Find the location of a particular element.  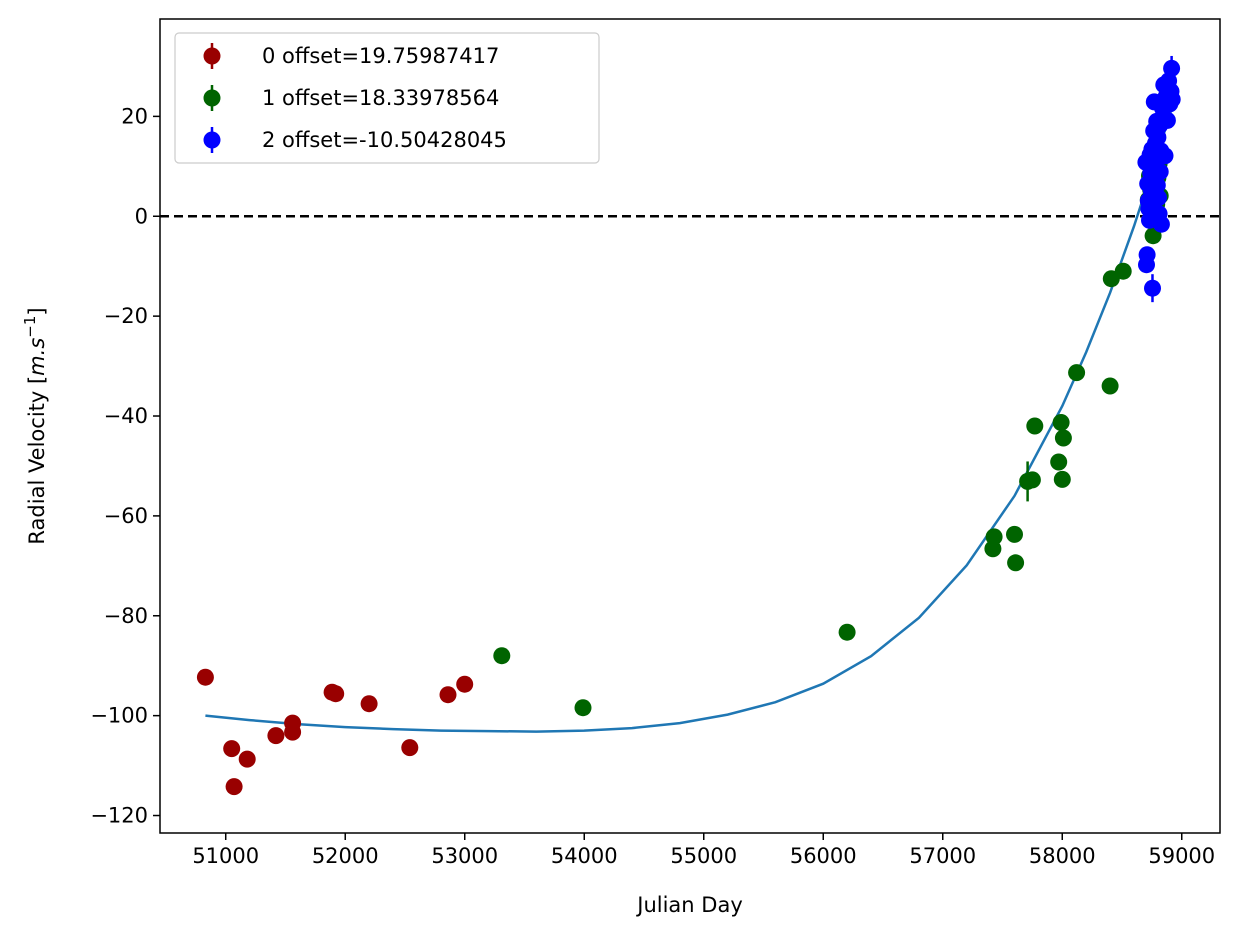

y-tick-label: −80 is located at coordinates (126, 616).